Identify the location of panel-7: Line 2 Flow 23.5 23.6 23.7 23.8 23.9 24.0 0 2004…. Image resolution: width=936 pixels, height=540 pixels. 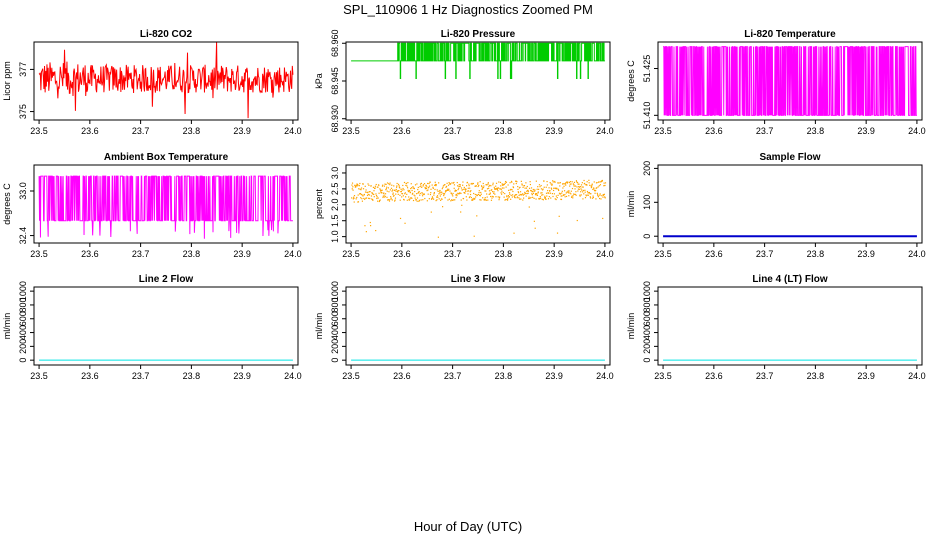
(152, 327).